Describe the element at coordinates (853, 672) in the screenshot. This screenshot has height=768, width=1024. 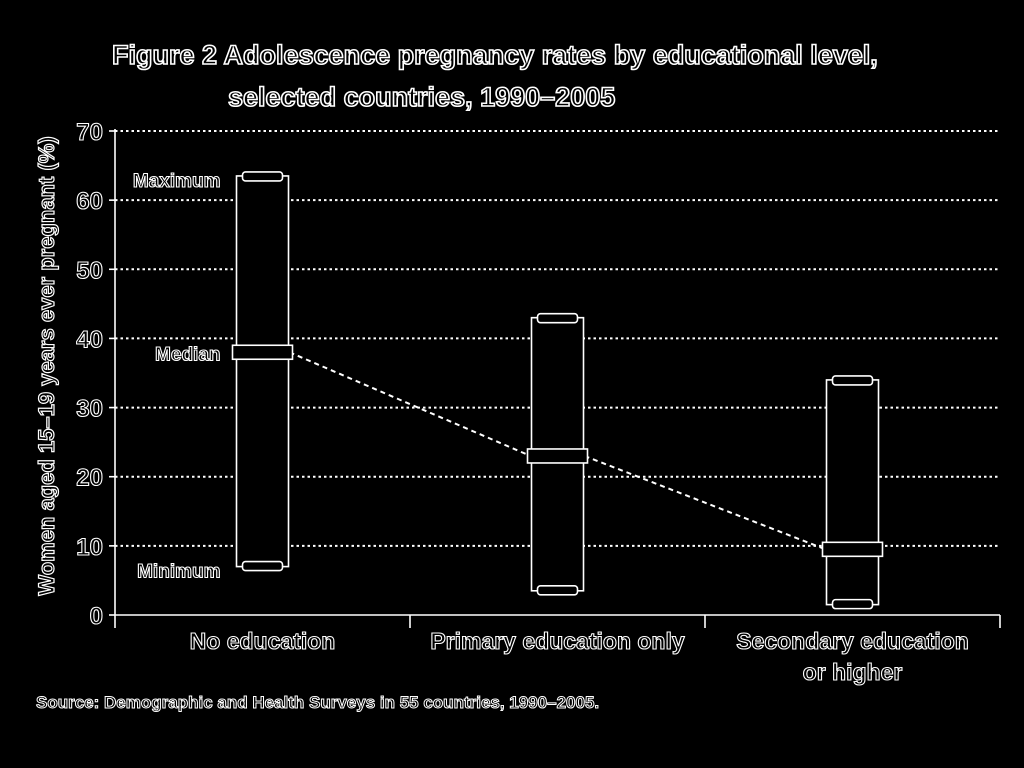
I see `category-label: or higher` at that location.